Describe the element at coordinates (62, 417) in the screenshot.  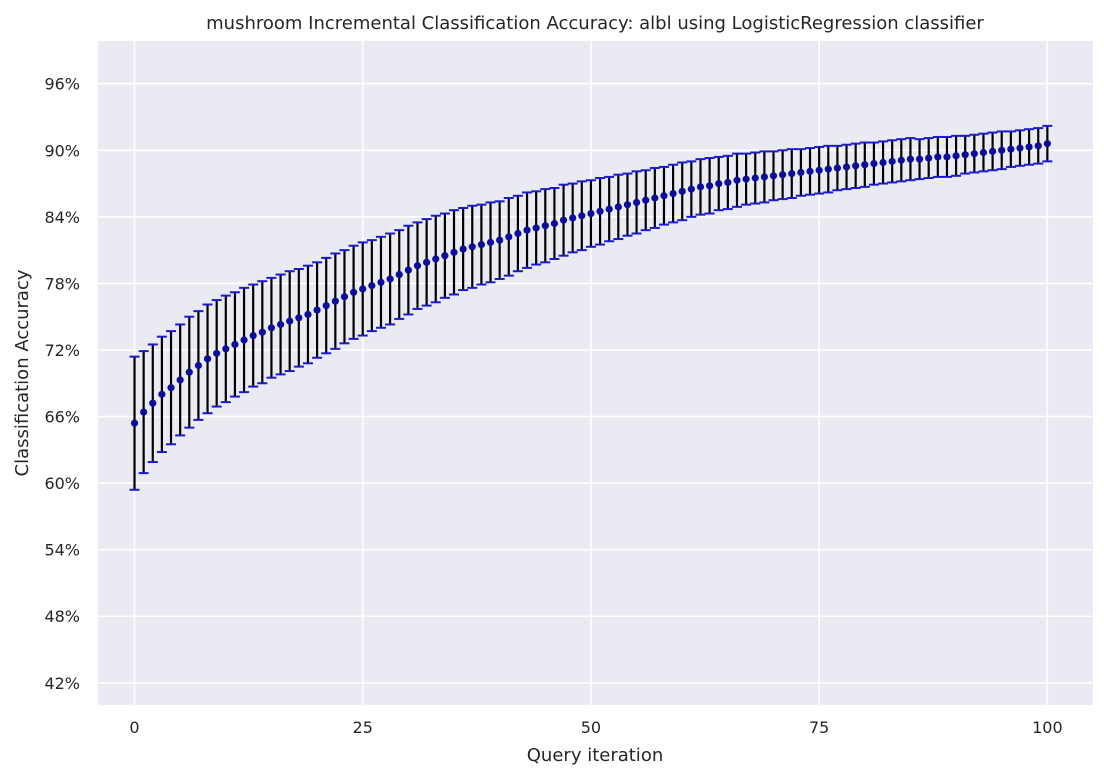
I see `y-tick-label: 66%` at that location.